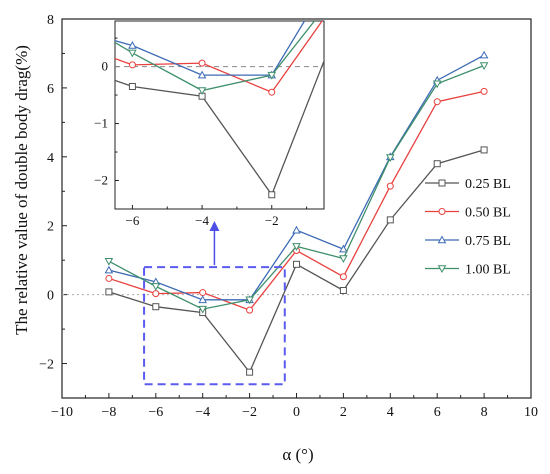 The width and height of the screenshot is (550, 474). I want to click on inset-y-tick-label: 0, so click(105, 66).